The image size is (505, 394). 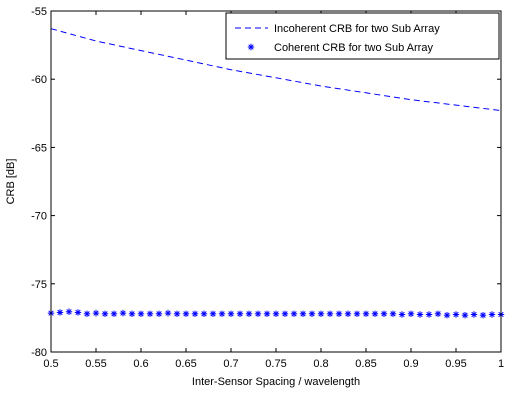 What do you see at coordinates (39, 12) in the screenshot?
I see `y-tick-label: -55` at bounding box center [39, 12].